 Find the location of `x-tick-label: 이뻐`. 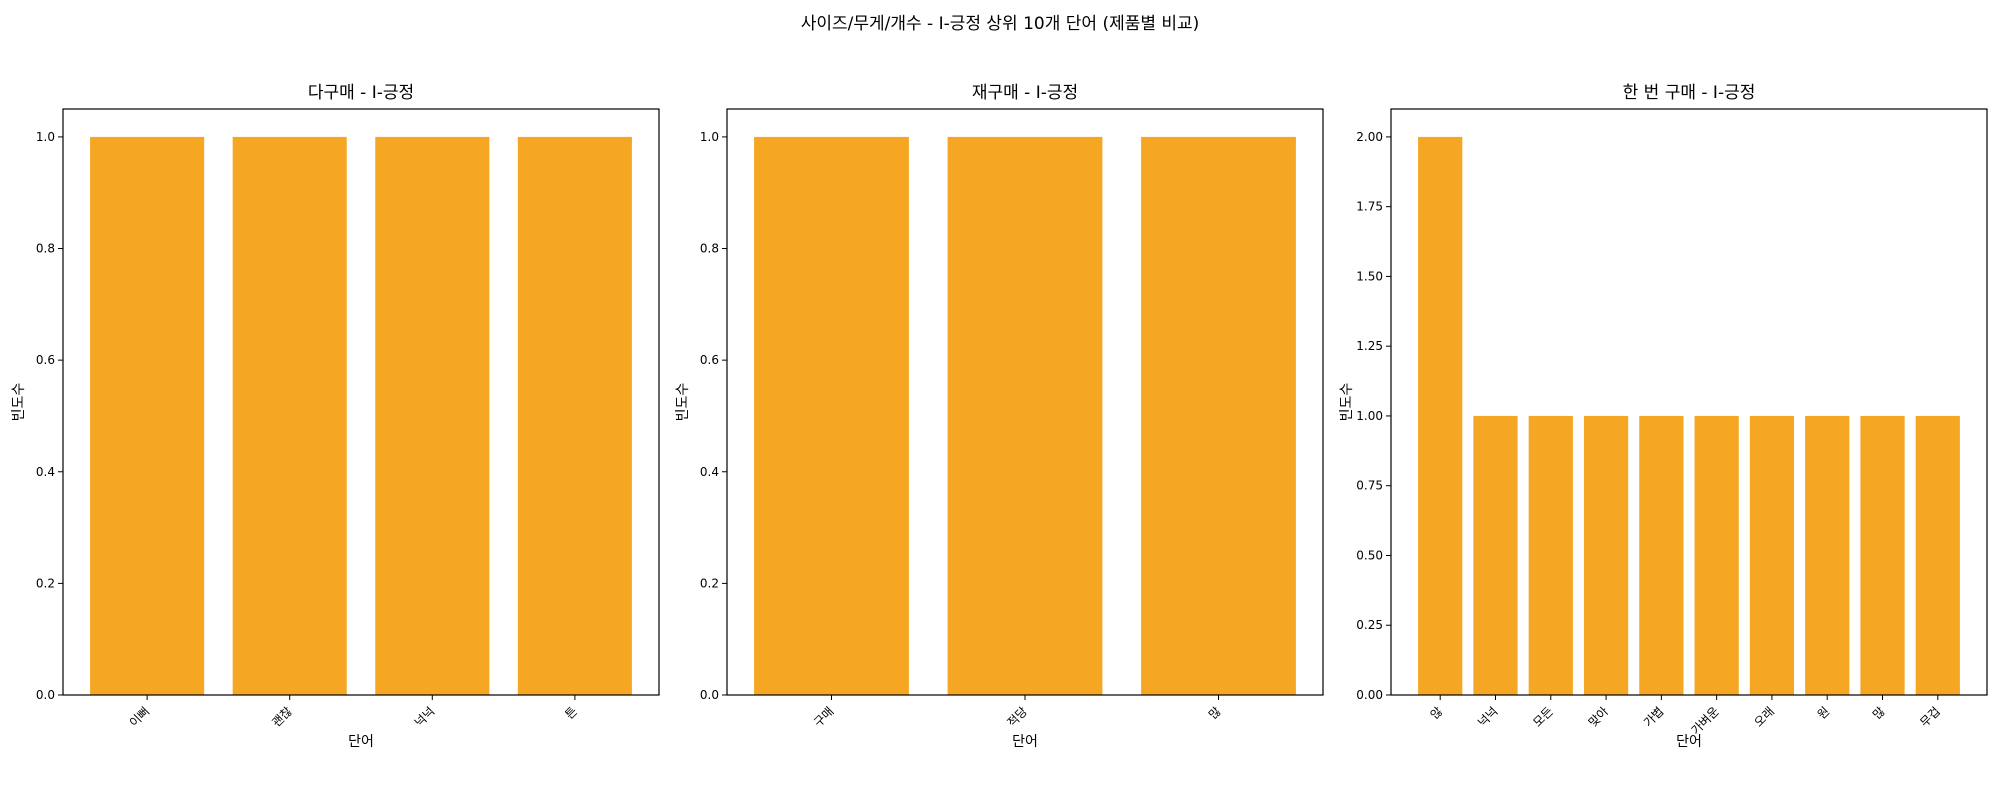

x-tick-label: 이뻐 is located at coordinates (140, 717).